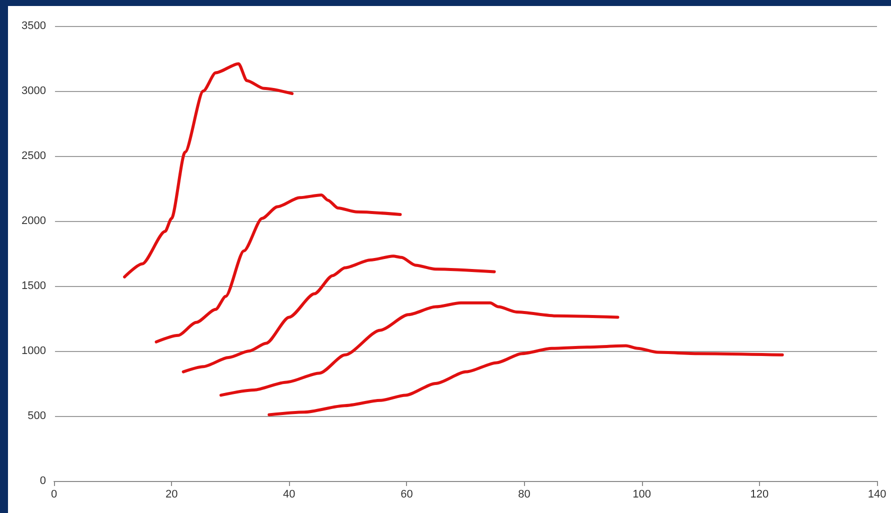 Image resolution: width=891 pixels, height=513 pixels. What do you see at coordinates (34, 351) in the screenshot?
I see `y-tick-label: 1000` at bounding box center [34, 351].